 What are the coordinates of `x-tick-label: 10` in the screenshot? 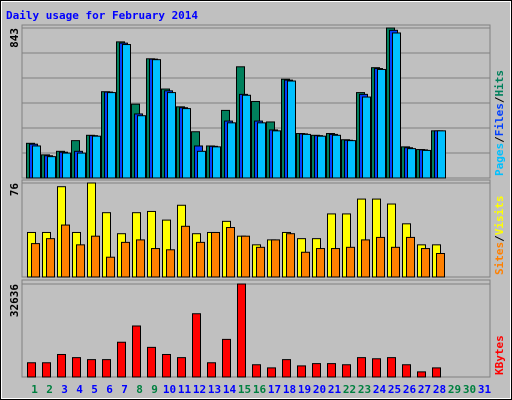 It's located at (169, 389).